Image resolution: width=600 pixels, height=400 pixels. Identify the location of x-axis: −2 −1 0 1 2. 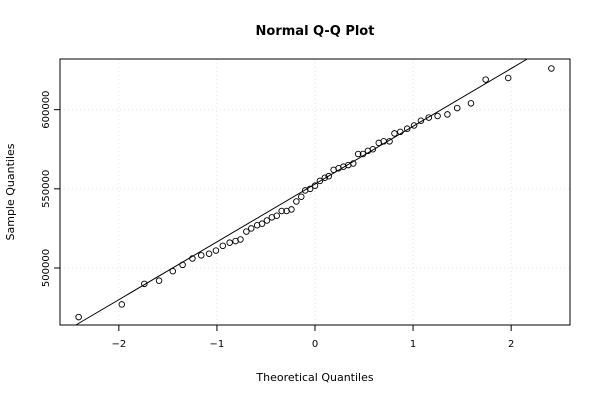
(312, 337).